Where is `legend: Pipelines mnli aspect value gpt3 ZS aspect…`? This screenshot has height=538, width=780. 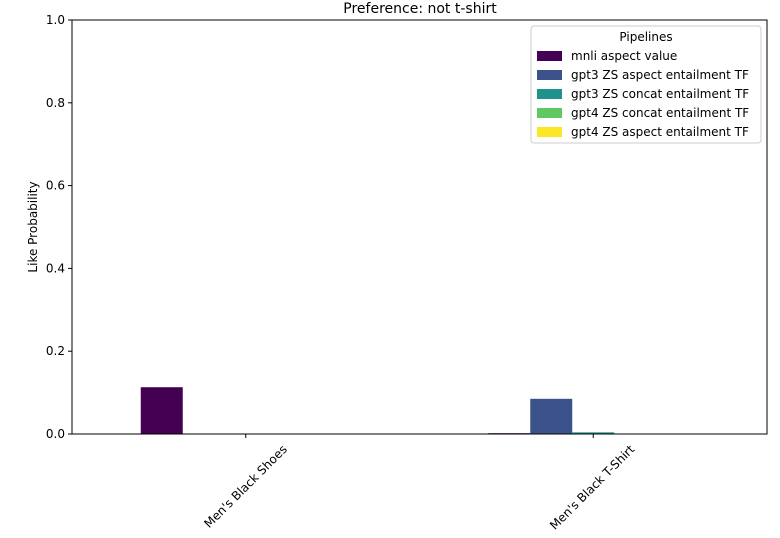 legend: Pipelines mnli aspect value gpt3 ZS aspect… is located at coordinates (646, 84).